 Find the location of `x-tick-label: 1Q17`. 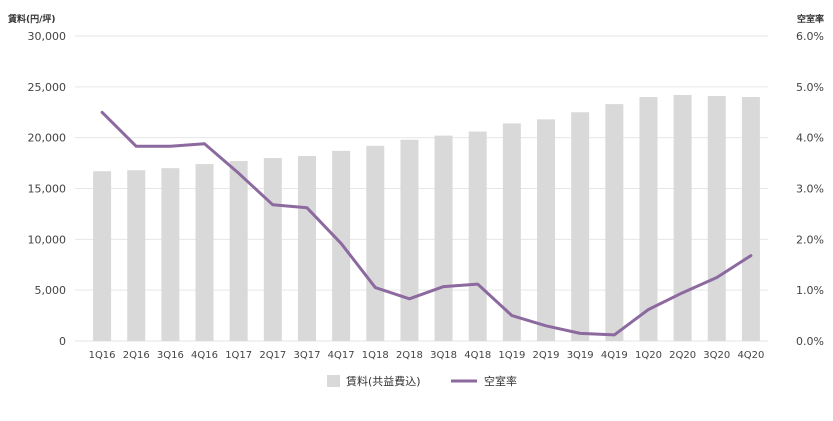

x-tick-label: 1Q17 is located at coordinates (238, 355).